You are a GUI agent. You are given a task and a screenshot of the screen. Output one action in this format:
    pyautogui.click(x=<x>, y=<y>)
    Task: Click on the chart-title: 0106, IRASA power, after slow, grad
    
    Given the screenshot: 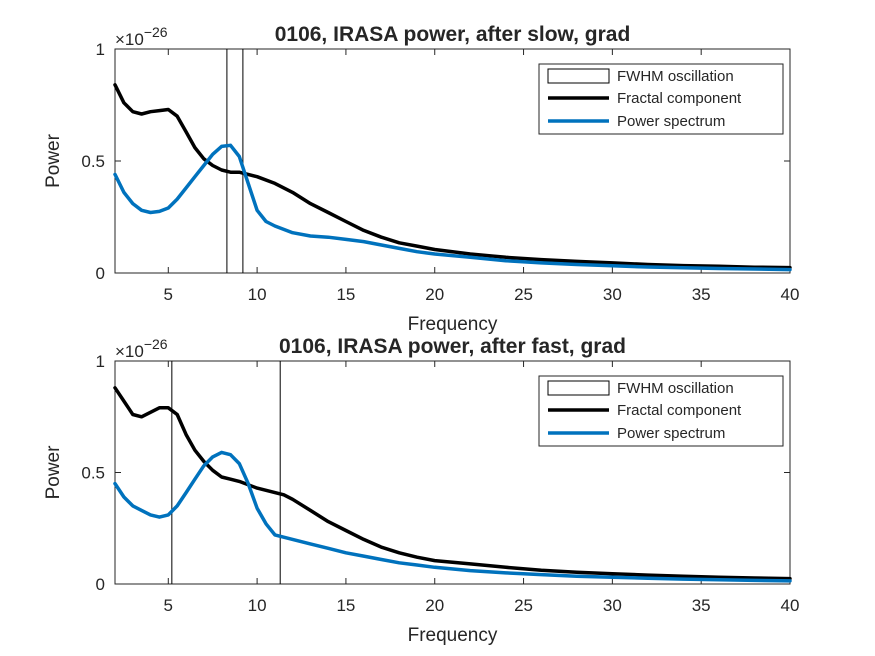 What is the action you would take?
    pyautogui.click(x=453, y=34)
    